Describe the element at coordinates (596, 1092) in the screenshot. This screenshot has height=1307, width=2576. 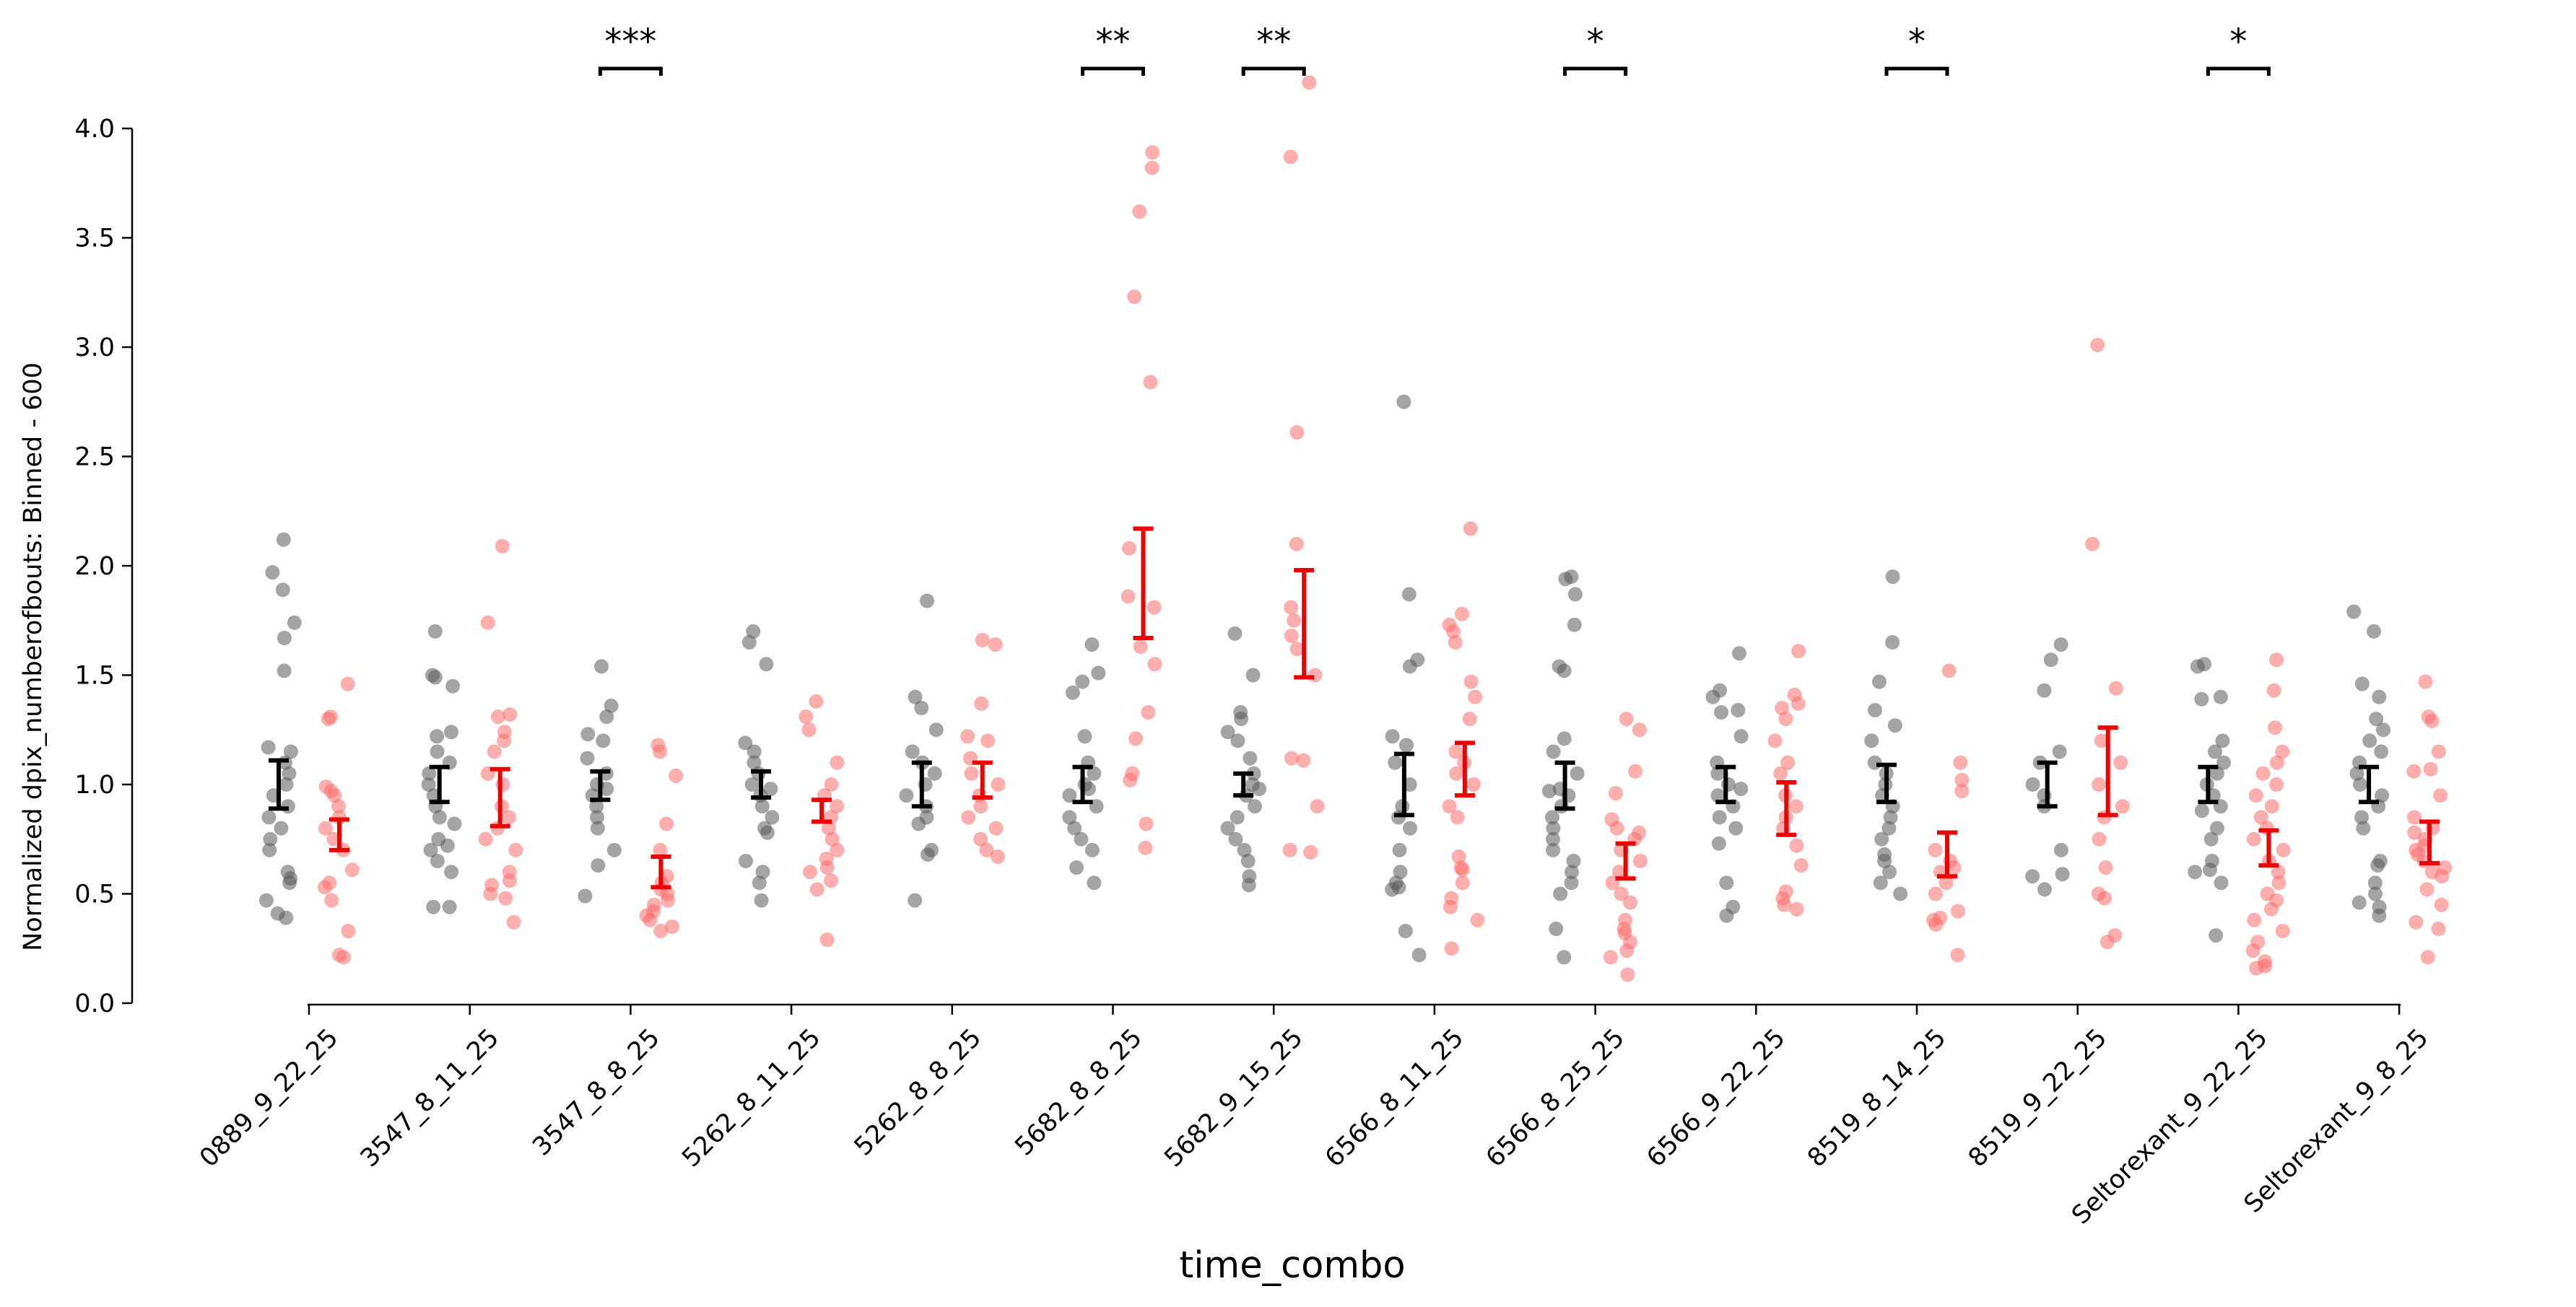
I see `x-tick-label: 3547_8_8_25` at that location.